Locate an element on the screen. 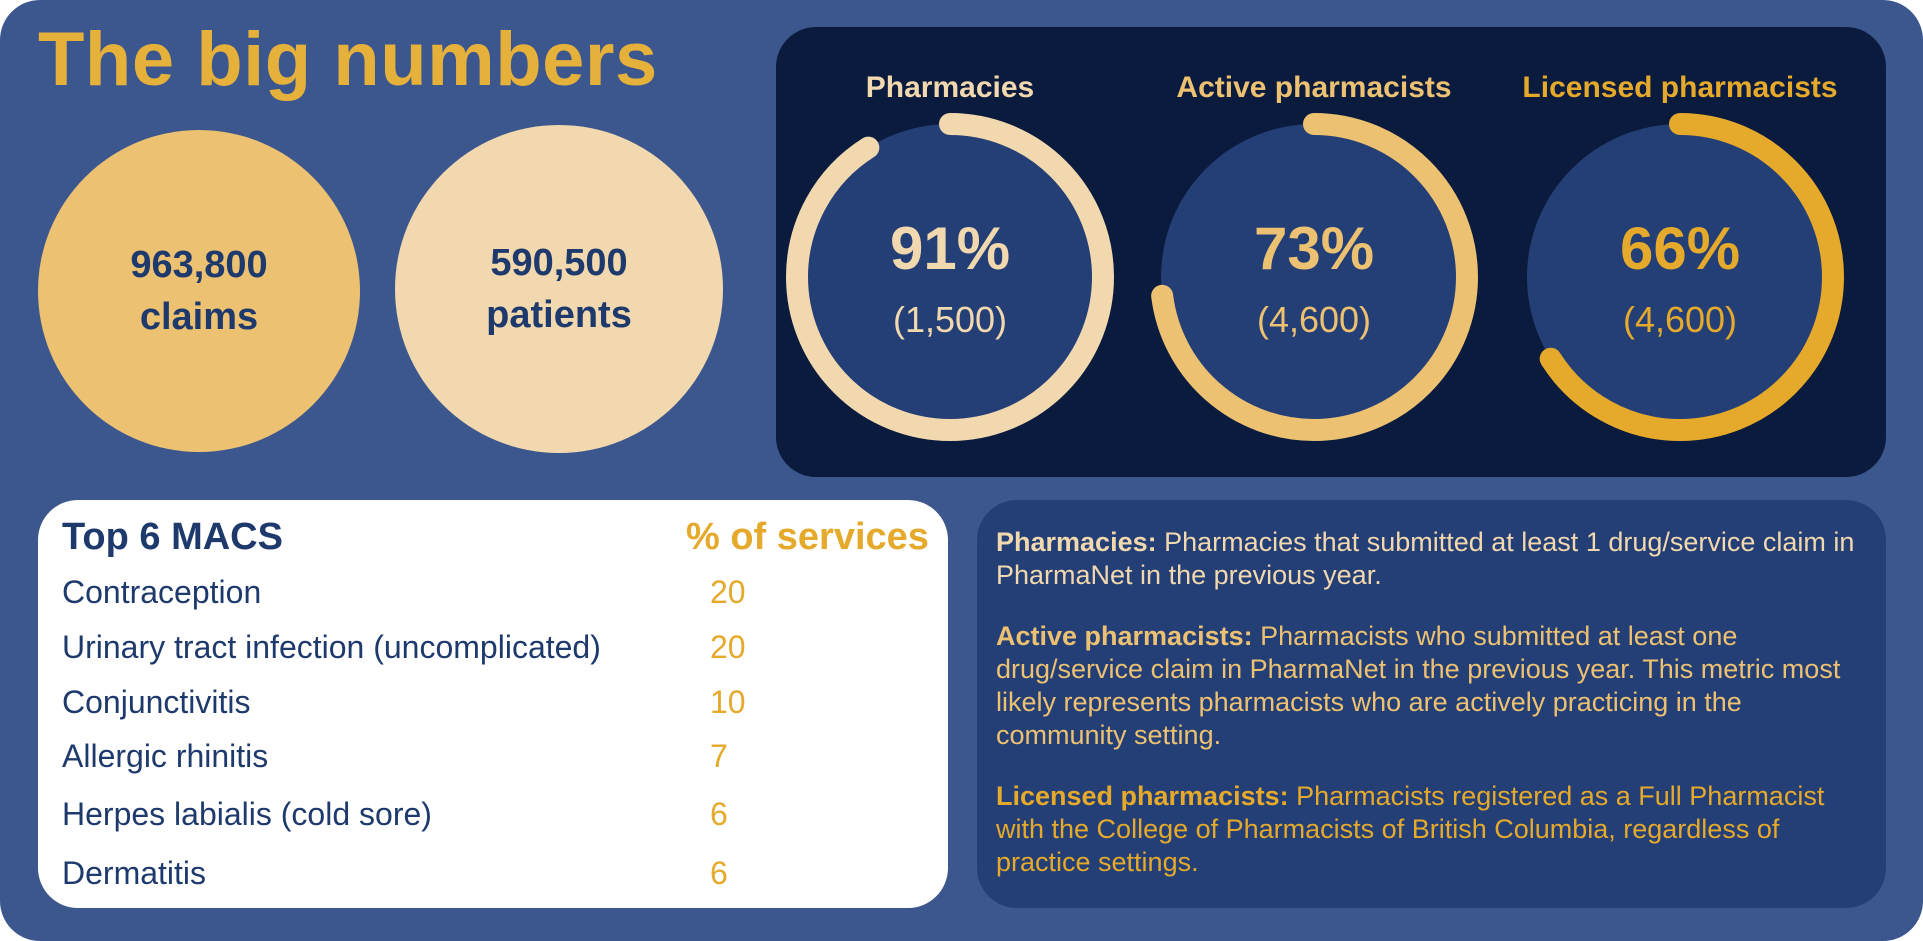 The width and height of the screenshot is (1923, 941). macs-percent: 10 is located at coordinates (728, 702).